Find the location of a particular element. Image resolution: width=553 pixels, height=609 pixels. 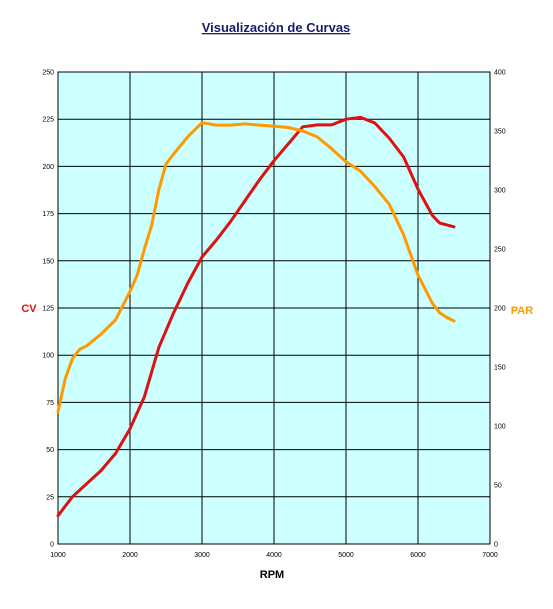

y-tick-label: 200 is located at coordinates (48, 167).